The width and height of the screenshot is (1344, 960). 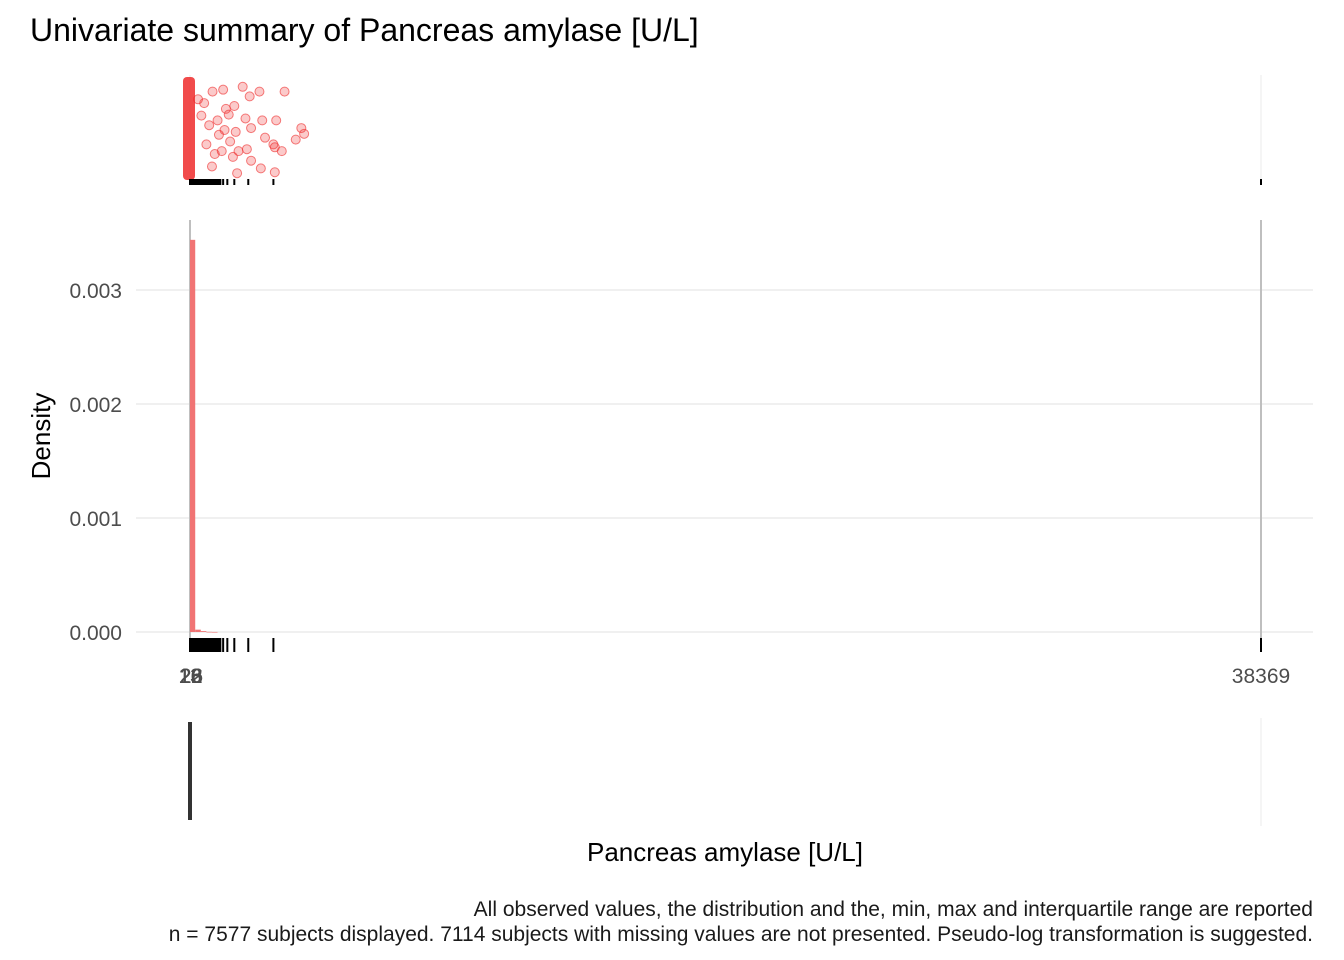 I want to click on x-tick-label: 26, so click(x=191, y=676).